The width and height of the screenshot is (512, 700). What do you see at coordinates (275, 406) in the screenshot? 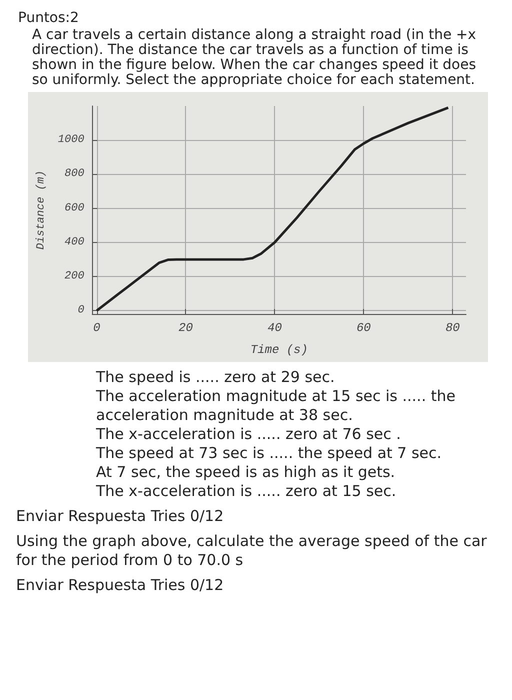
I see `text: The acceleration magnitude at 15 sec is ..... the acceleration magnitude at 38 sec.` at bounding box center [275, 406].